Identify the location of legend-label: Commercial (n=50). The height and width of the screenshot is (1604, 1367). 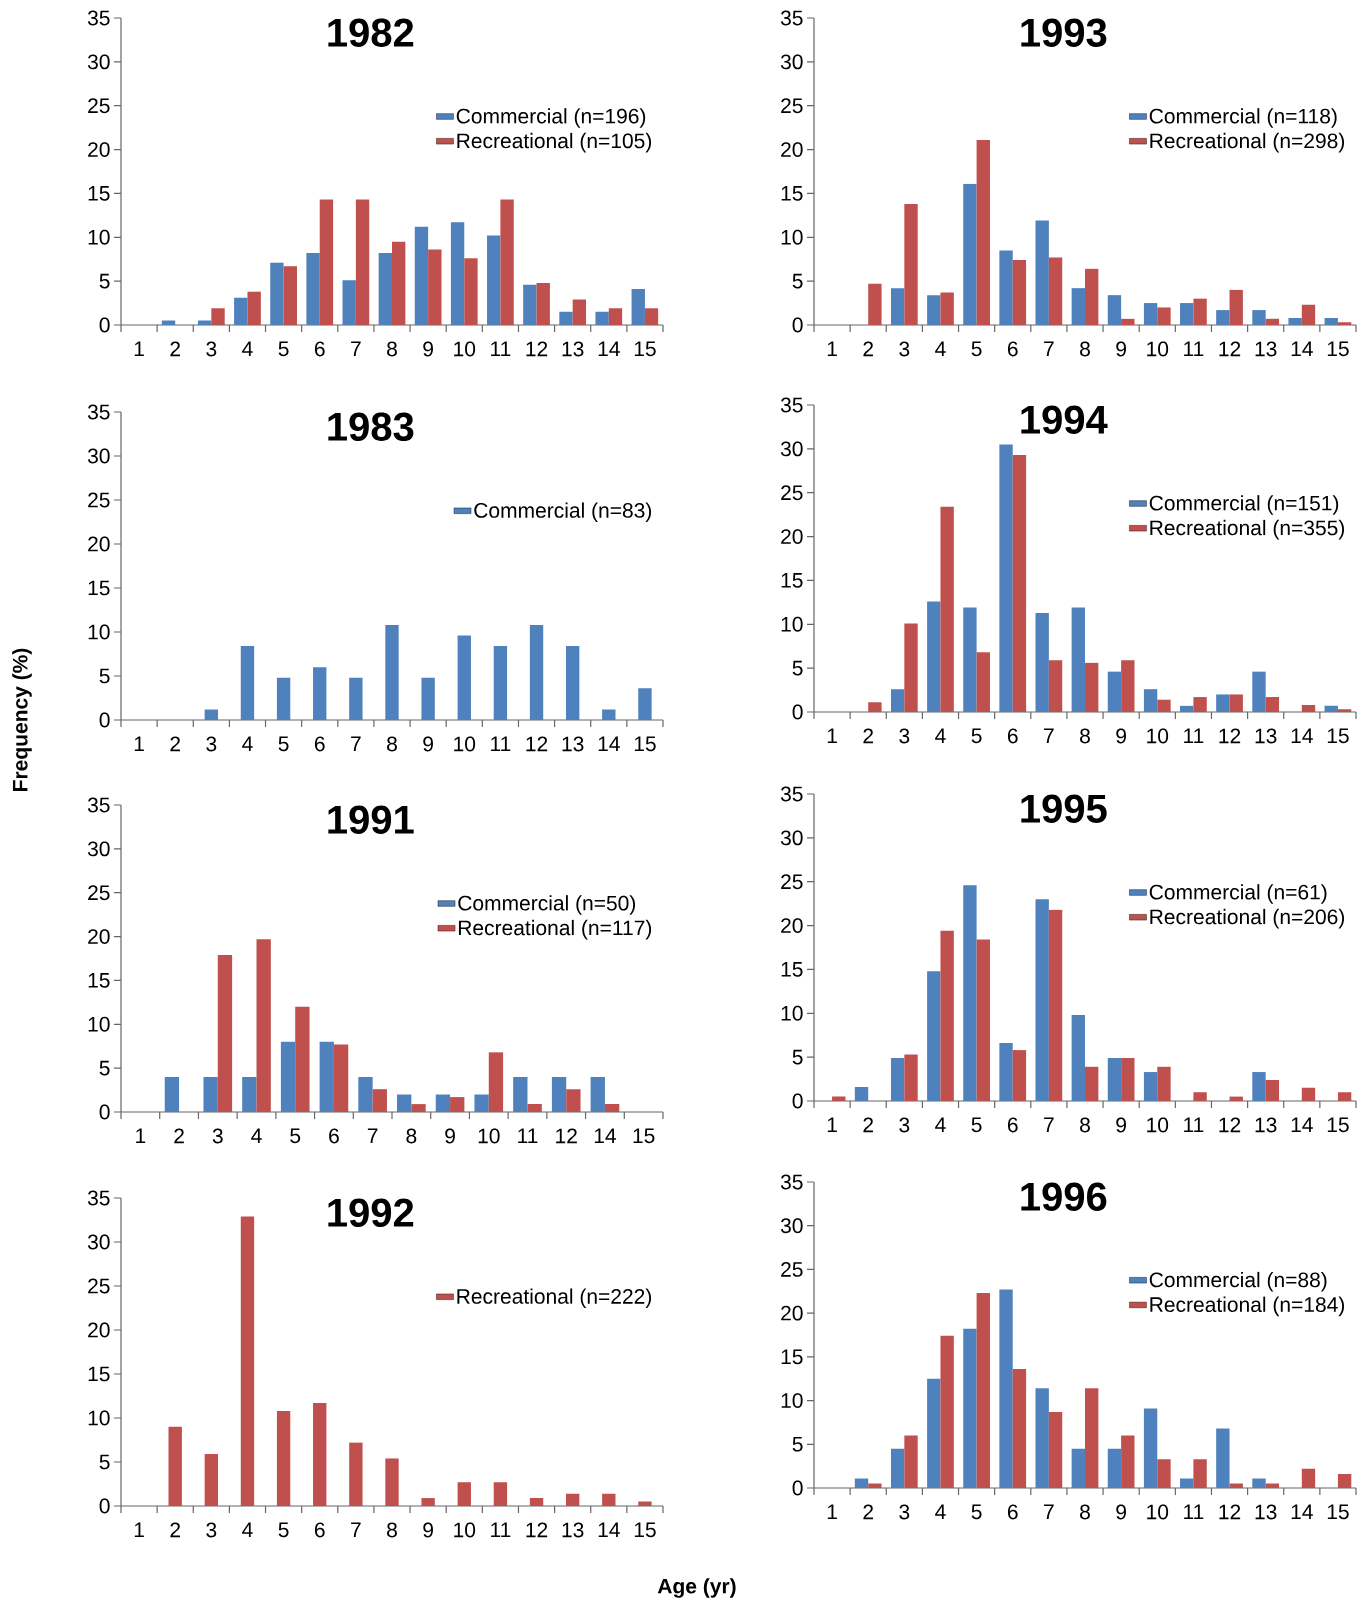
(547, 905).